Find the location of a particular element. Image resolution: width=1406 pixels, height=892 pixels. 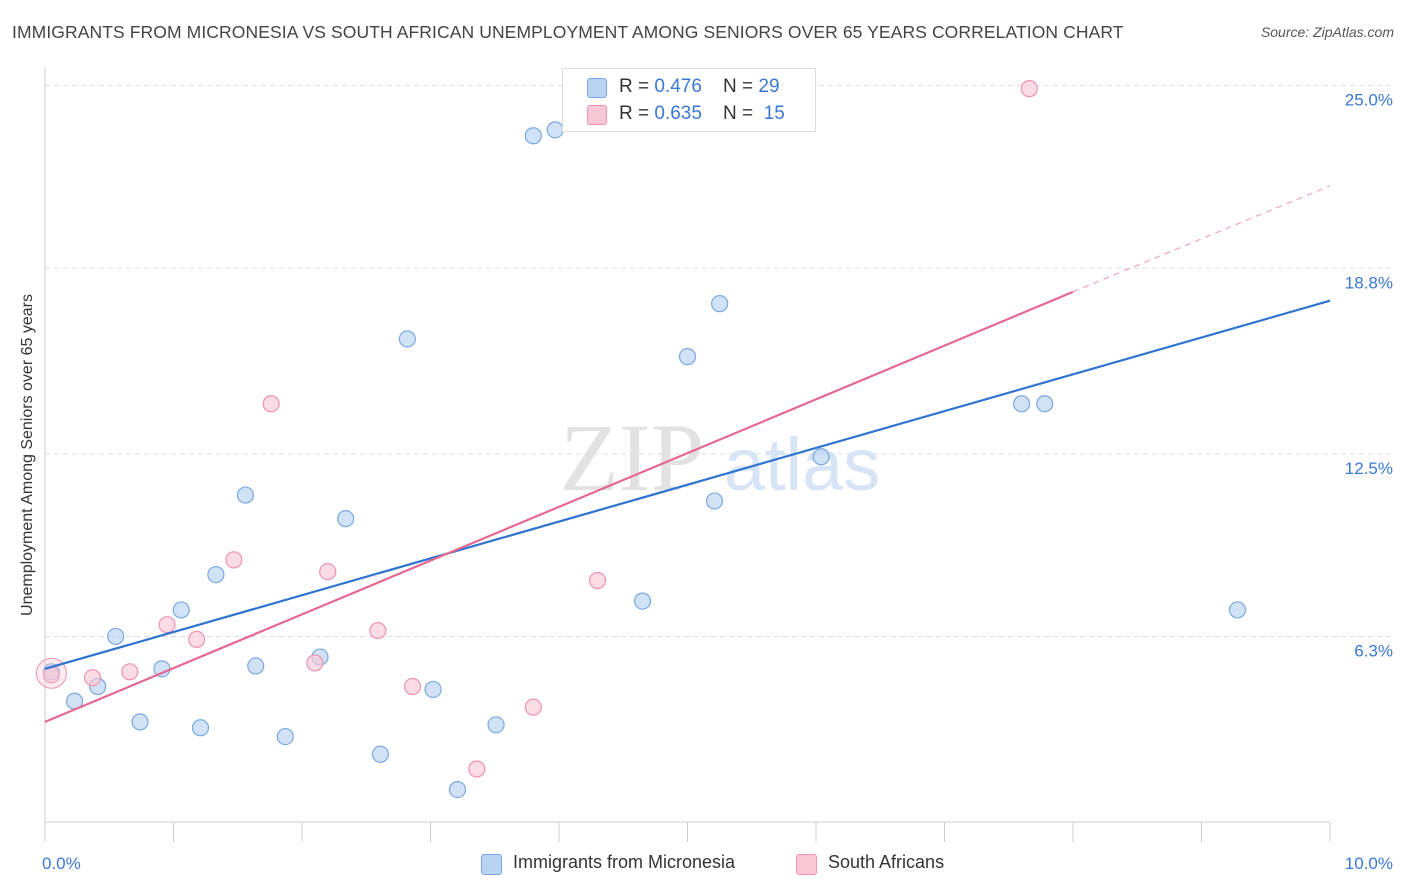

y-tick-label: 25.0% is located at coordinates (1369, 100).